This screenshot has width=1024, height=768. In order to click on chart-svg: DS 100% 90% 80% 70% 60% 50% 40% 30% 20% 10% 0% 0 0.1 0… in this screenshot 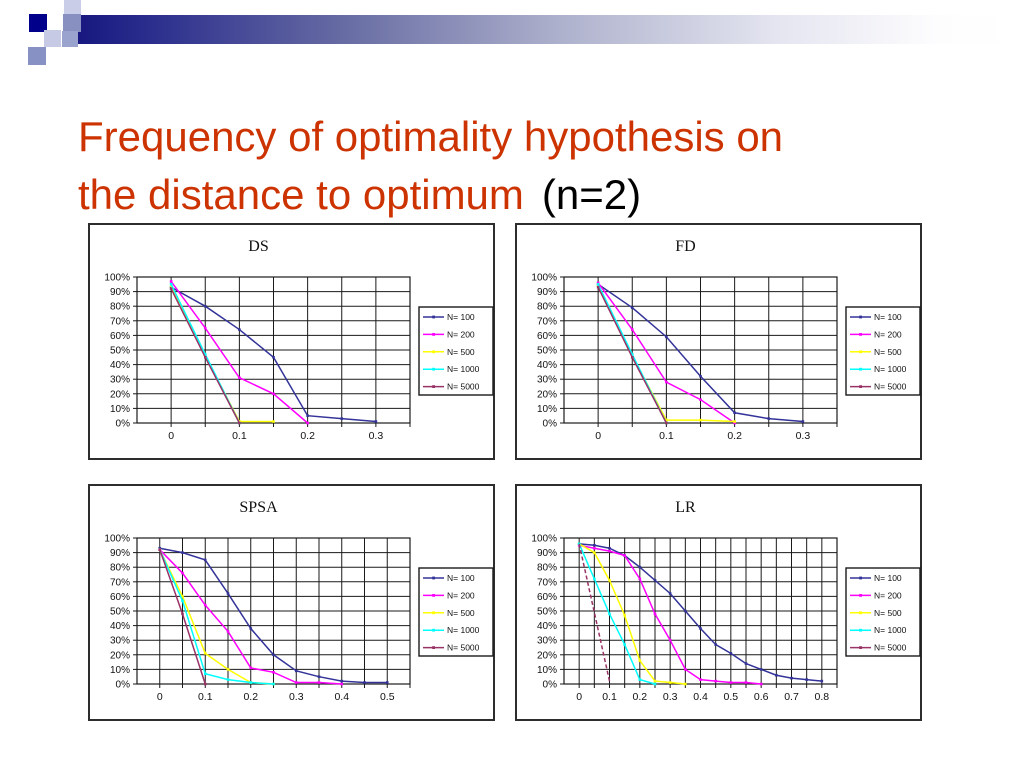, I will do `click(291, 341)`.